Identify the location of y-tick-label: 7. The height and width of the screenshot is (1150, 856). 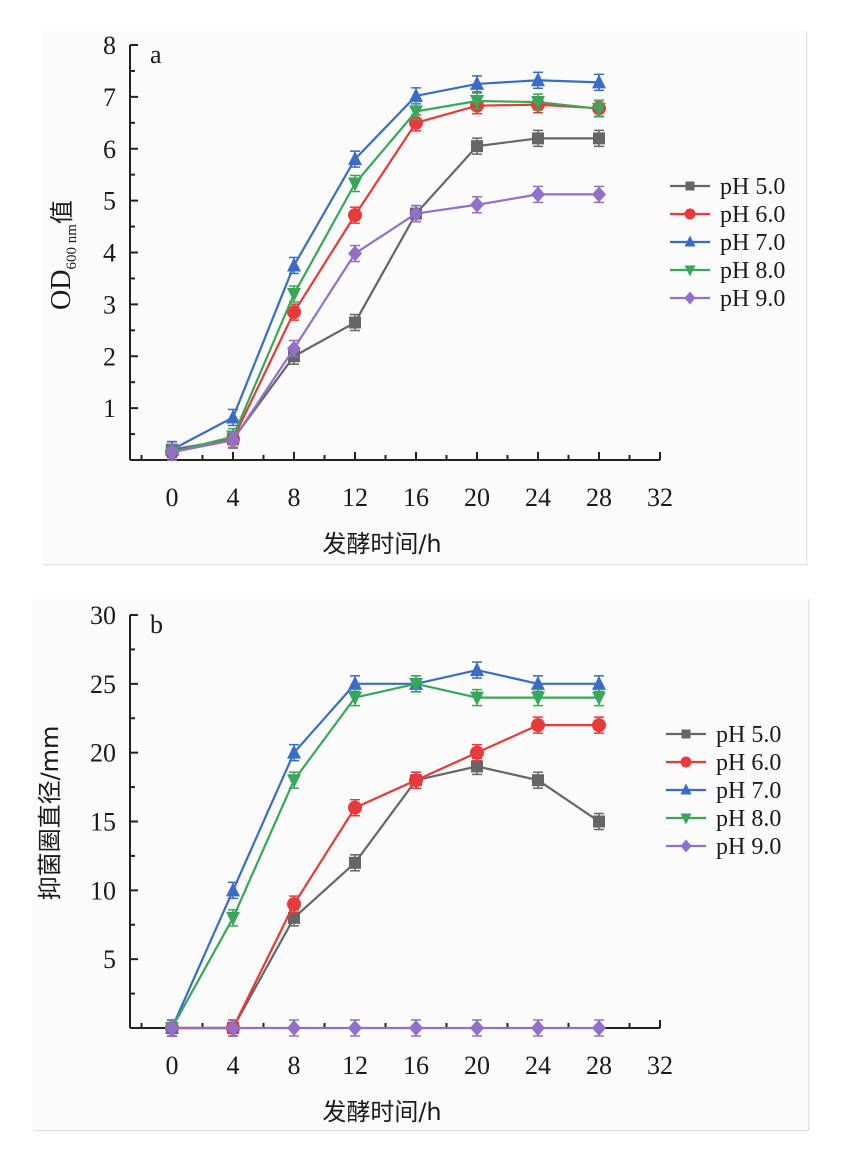
(109, 97).